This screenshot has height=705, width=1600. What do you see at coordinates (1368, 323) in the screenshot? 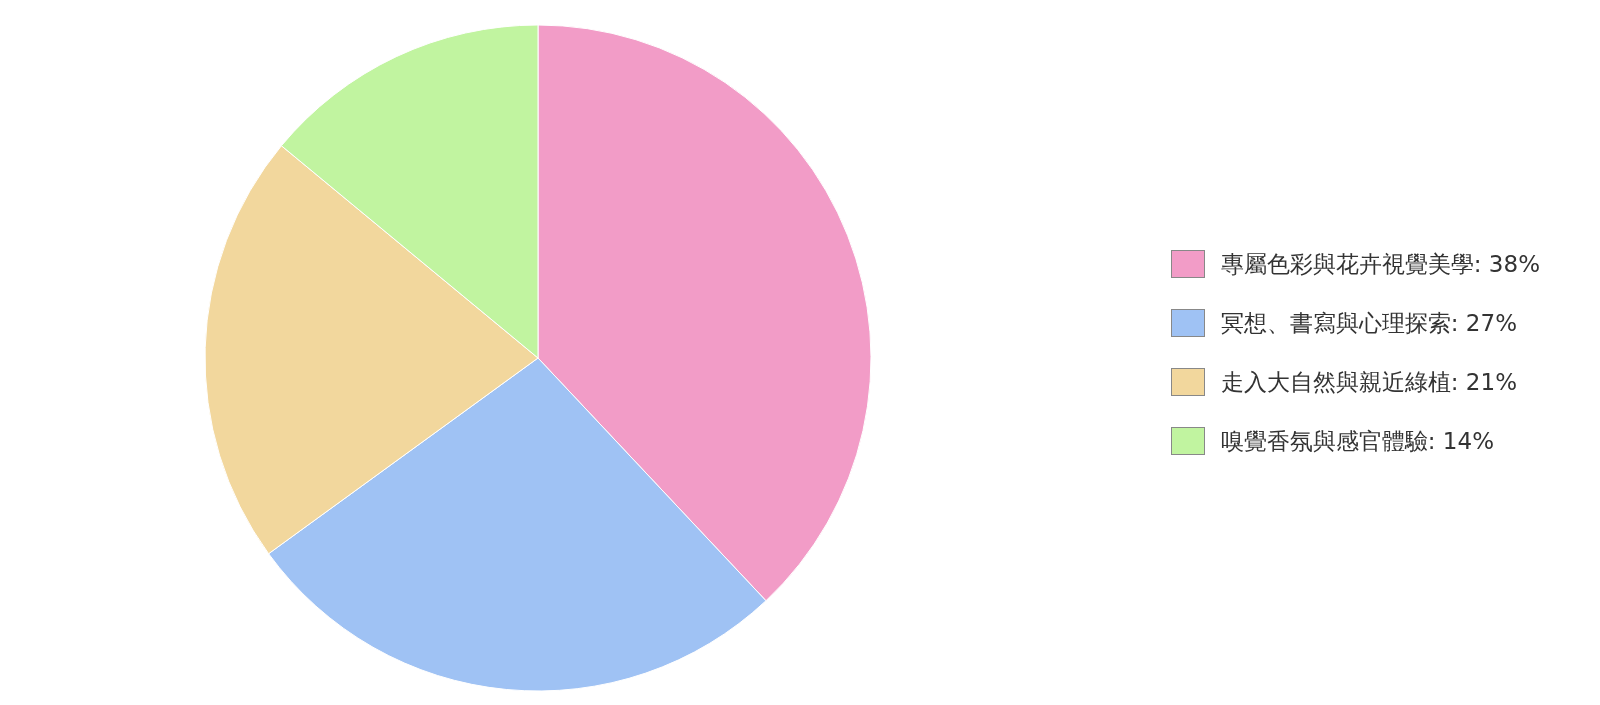
I see `legend-label: 冥想、書寫與心理探索: 27%` at bounding box center [1368, 323].